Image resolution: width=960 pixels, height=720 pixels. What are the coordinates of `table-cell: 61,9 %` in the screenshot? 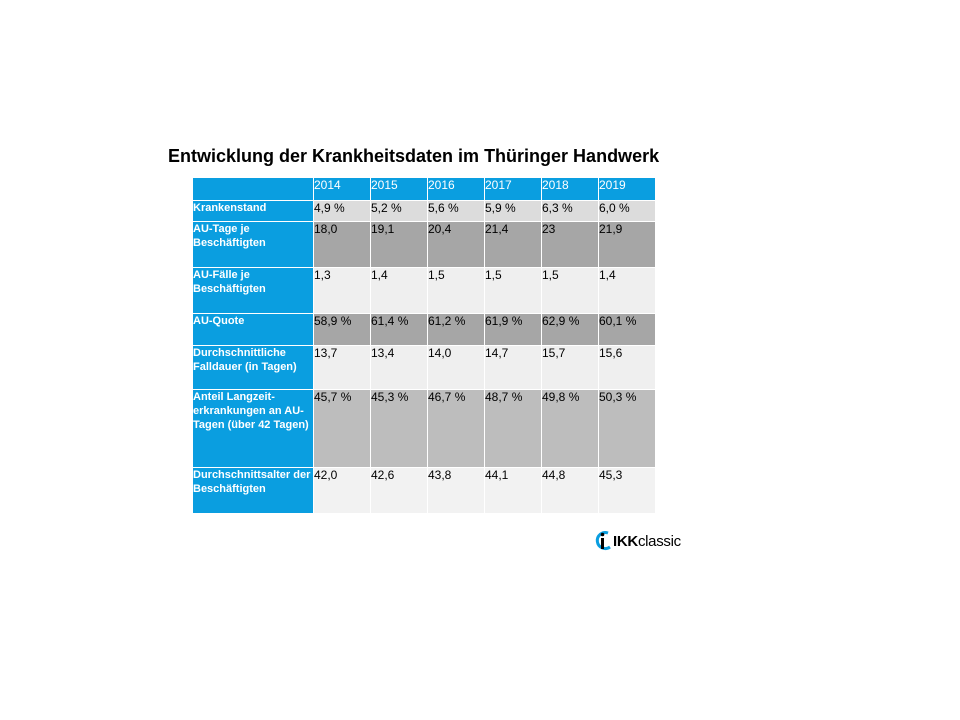 It's located at (513, 329).